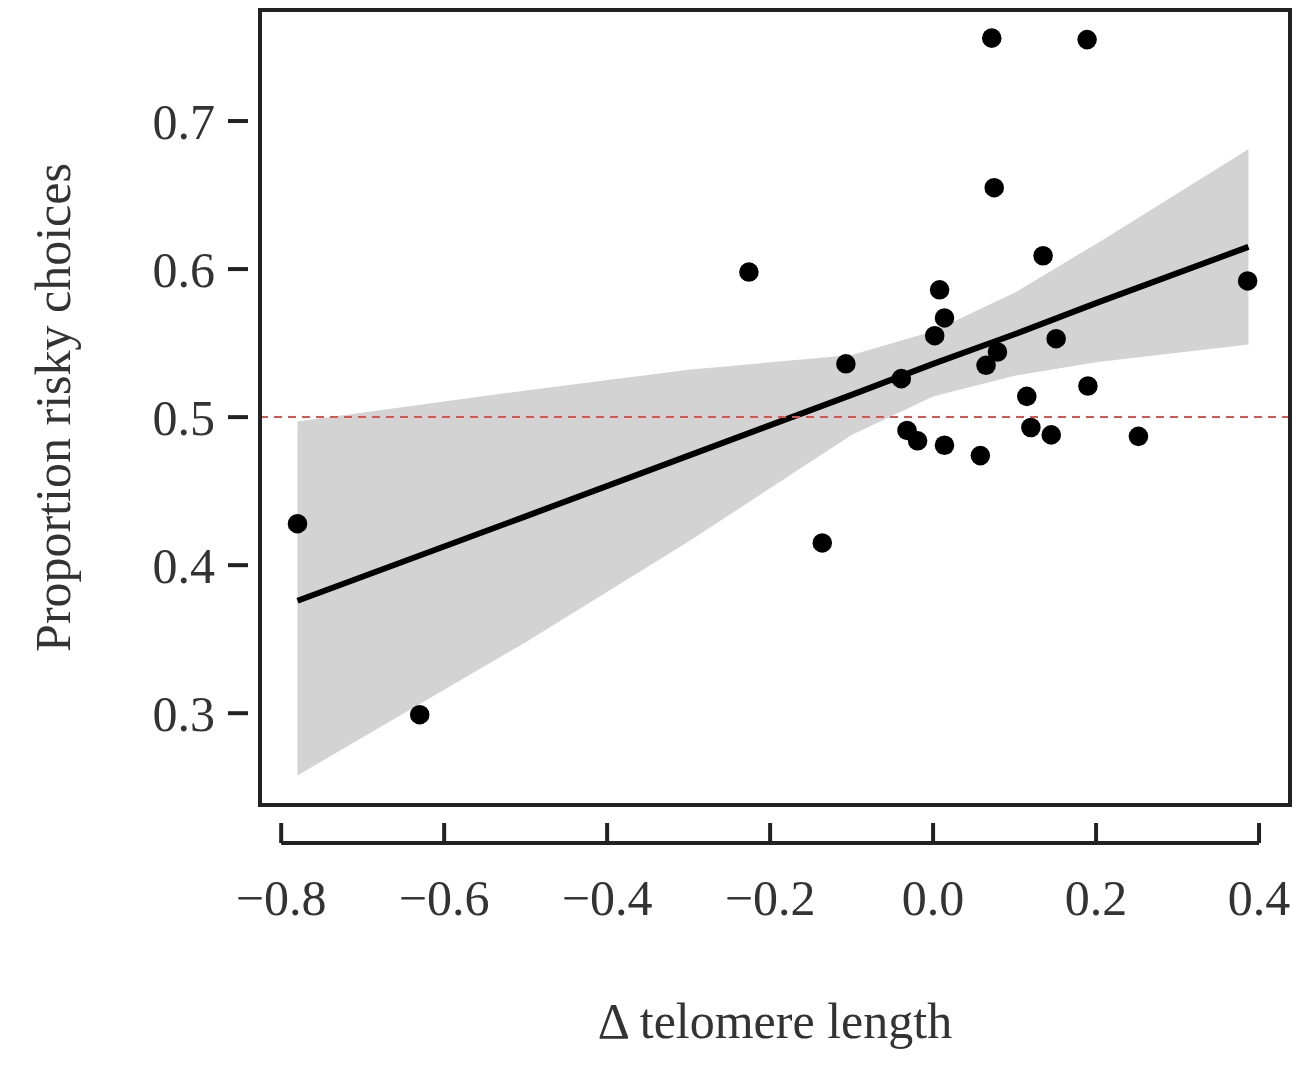  What do you see at coordinates (444, 898) in the screenshot?
I see `x-tick-label: −0.6` at bounding box center [444, 898].